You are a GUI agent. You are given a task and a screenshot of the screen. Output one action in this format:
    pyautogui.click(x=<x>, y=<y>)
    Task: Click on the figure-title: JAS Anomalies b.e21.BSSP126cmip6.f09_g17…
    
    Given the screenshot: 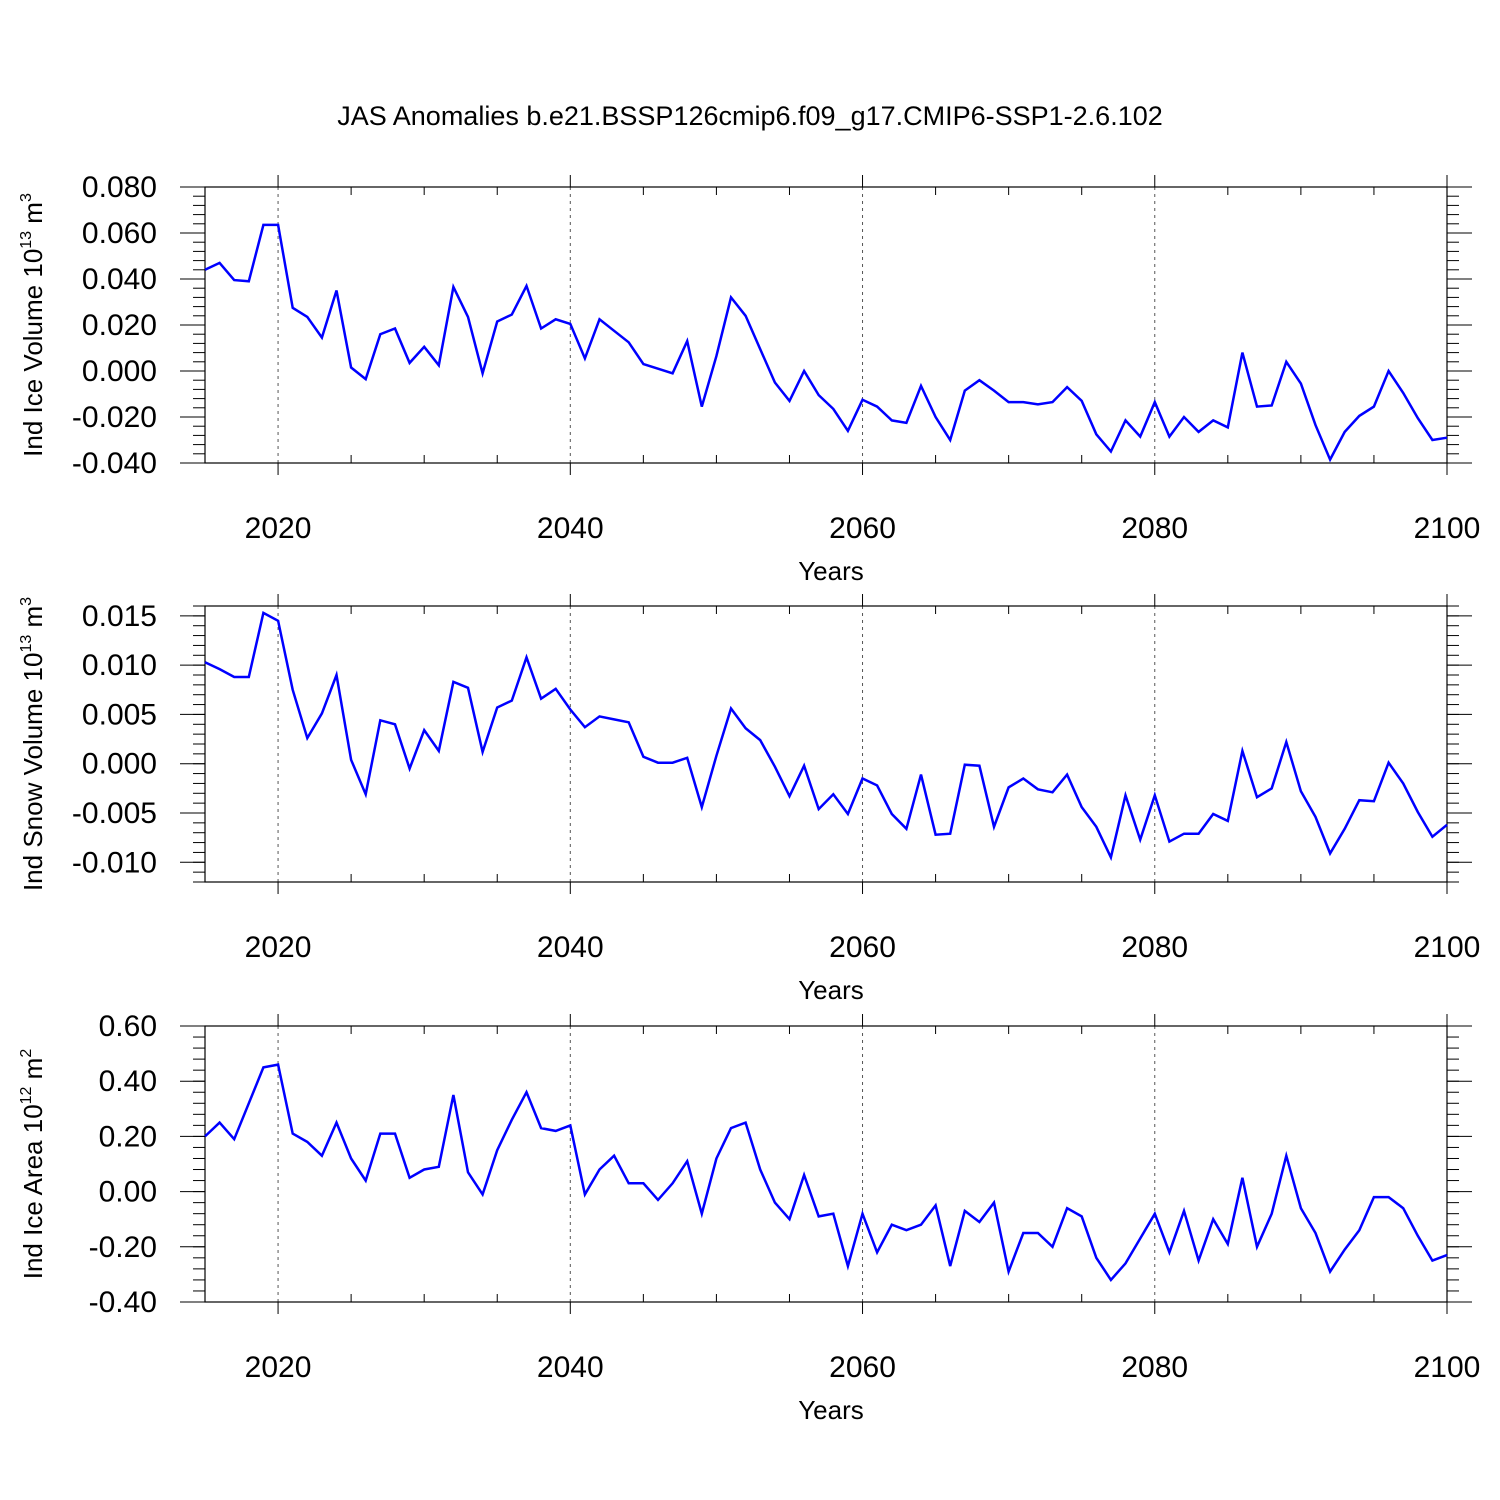 What is the action you would take?
    pyautogui.click(x=750, y=116)
    